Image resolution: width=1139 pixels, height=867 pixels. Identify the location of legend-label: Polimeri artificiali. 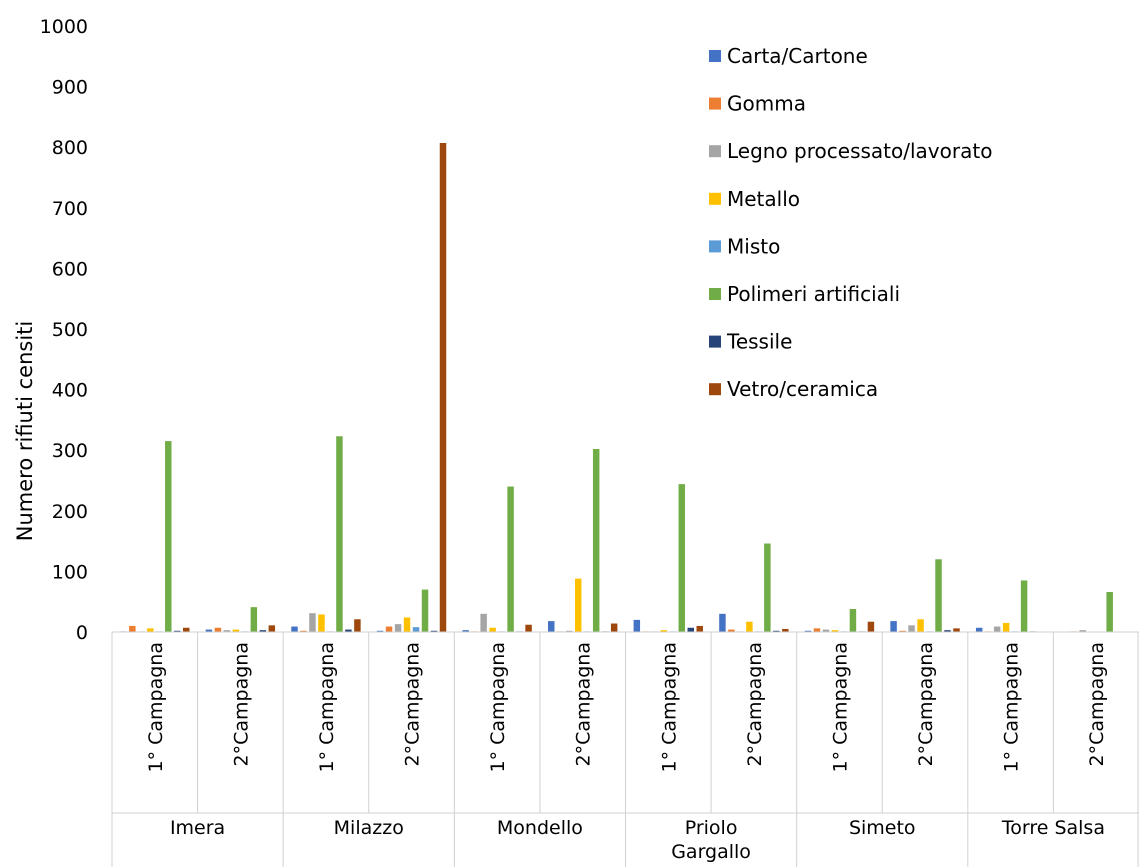
(813, 294).